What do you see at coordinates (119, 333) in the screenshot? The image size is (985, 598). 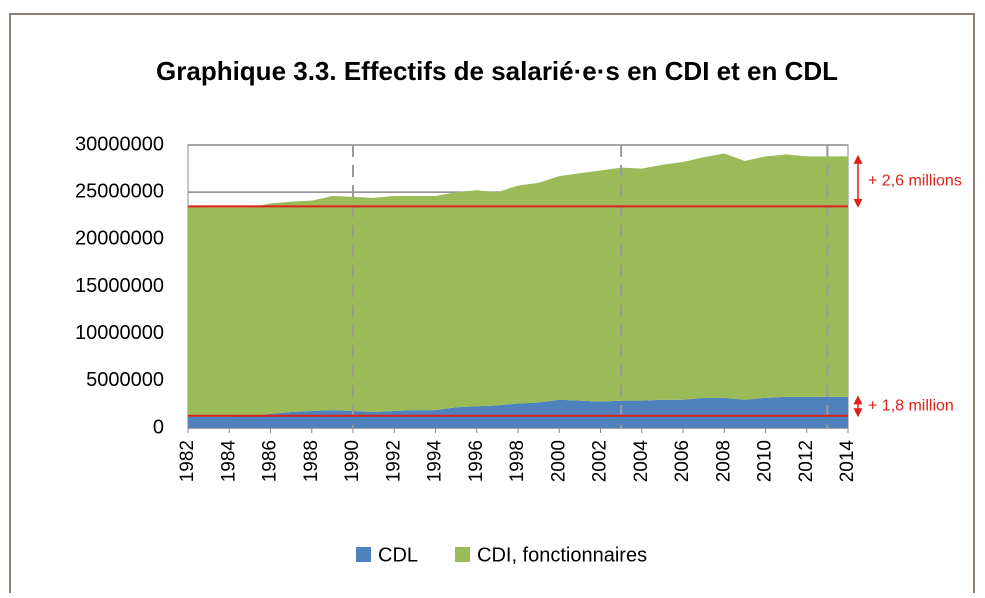 I see `y-tick-label: 10000000` at bounding box center [119, 333].